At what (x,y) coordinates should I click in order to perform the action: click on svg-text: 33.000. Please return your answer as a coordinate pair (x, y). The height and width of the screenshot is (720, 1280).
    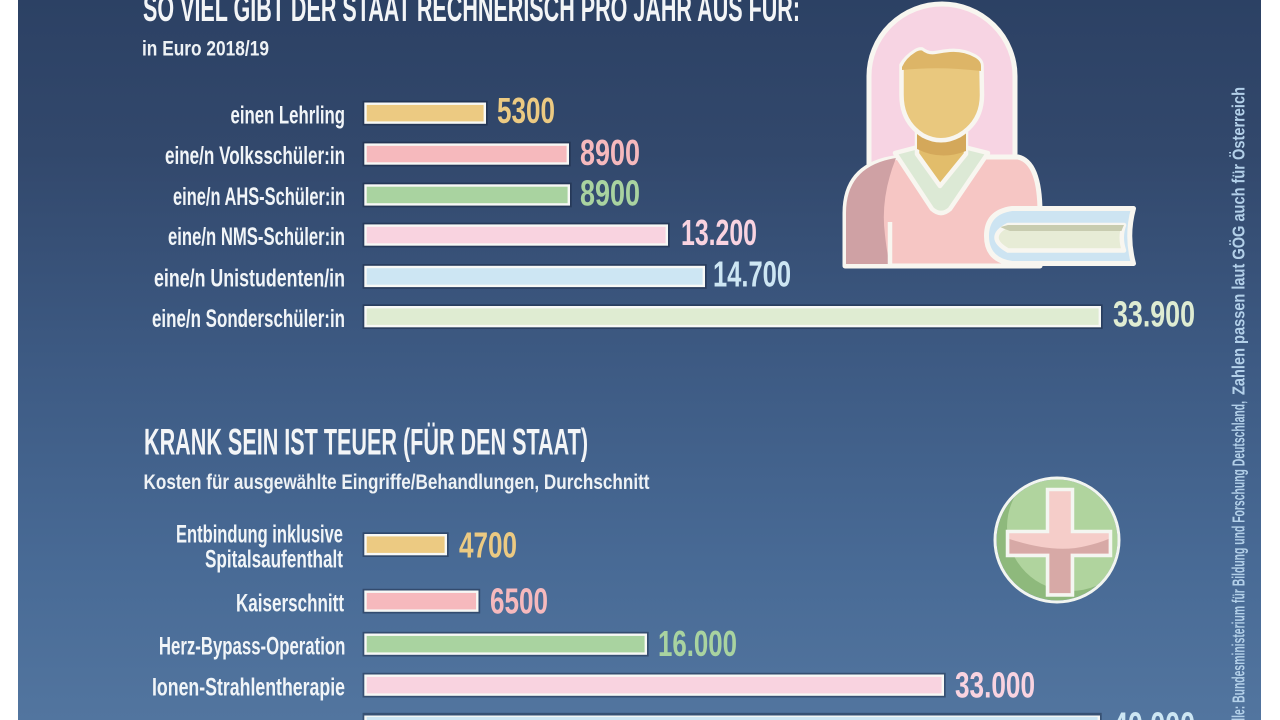
    Looking at the image, I should click on (995, 685).